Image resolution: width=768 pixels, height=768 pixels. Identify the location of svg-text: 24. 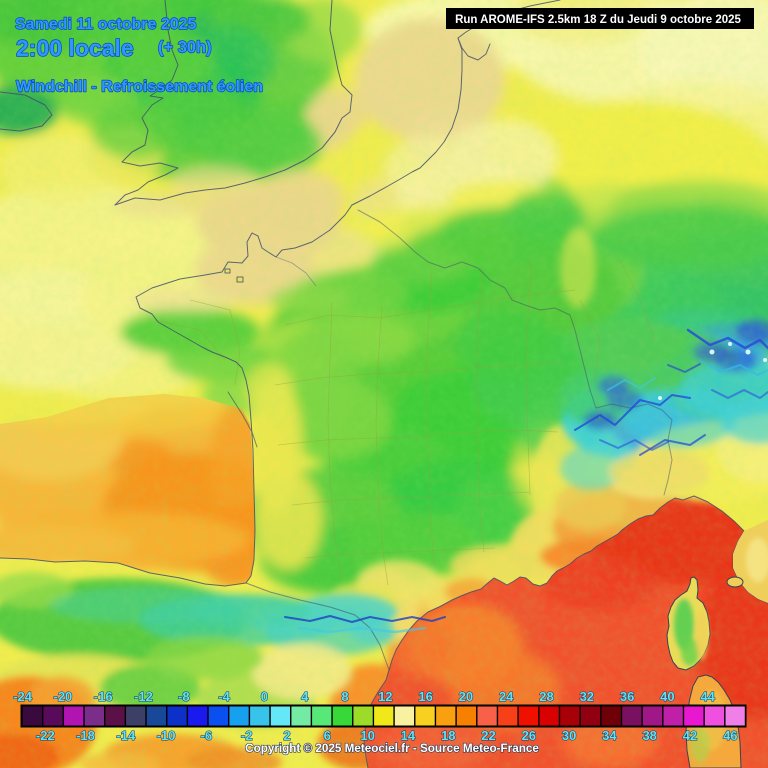
(506, 696).